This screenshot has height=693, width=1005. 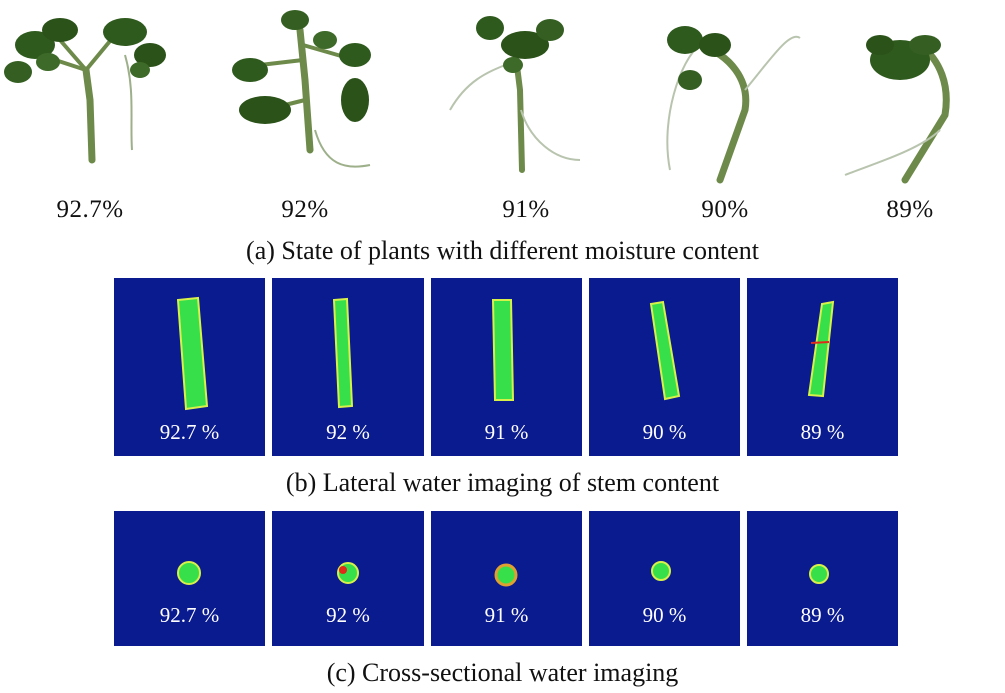 I want to click on cross-section-image-2: 92 %, so click(x=348, y=578).